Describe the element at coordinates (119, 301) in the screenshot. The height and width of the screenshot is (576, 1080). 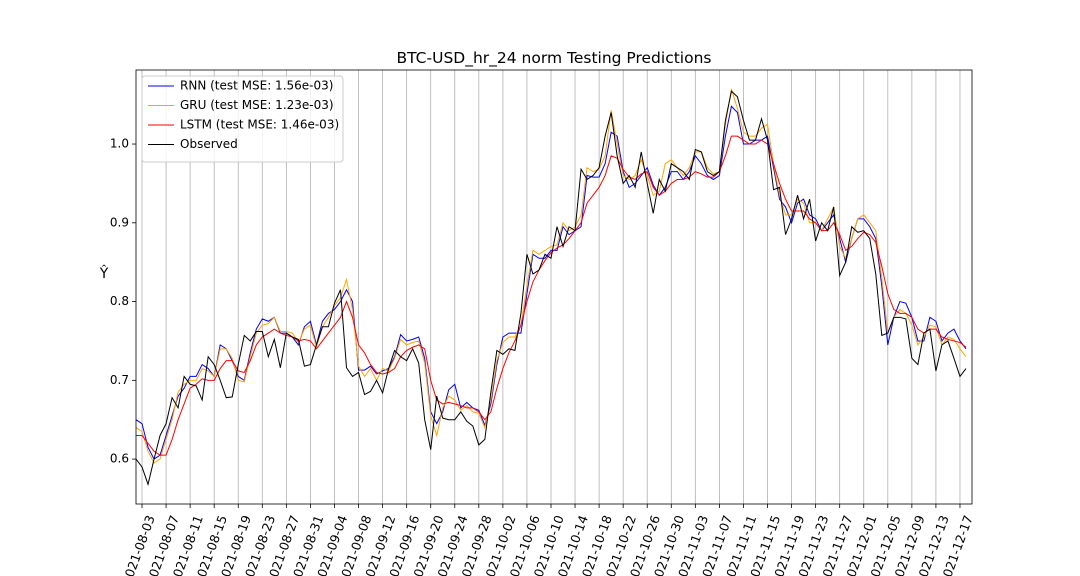
I see `y-tick-label: 0.8` at that location.